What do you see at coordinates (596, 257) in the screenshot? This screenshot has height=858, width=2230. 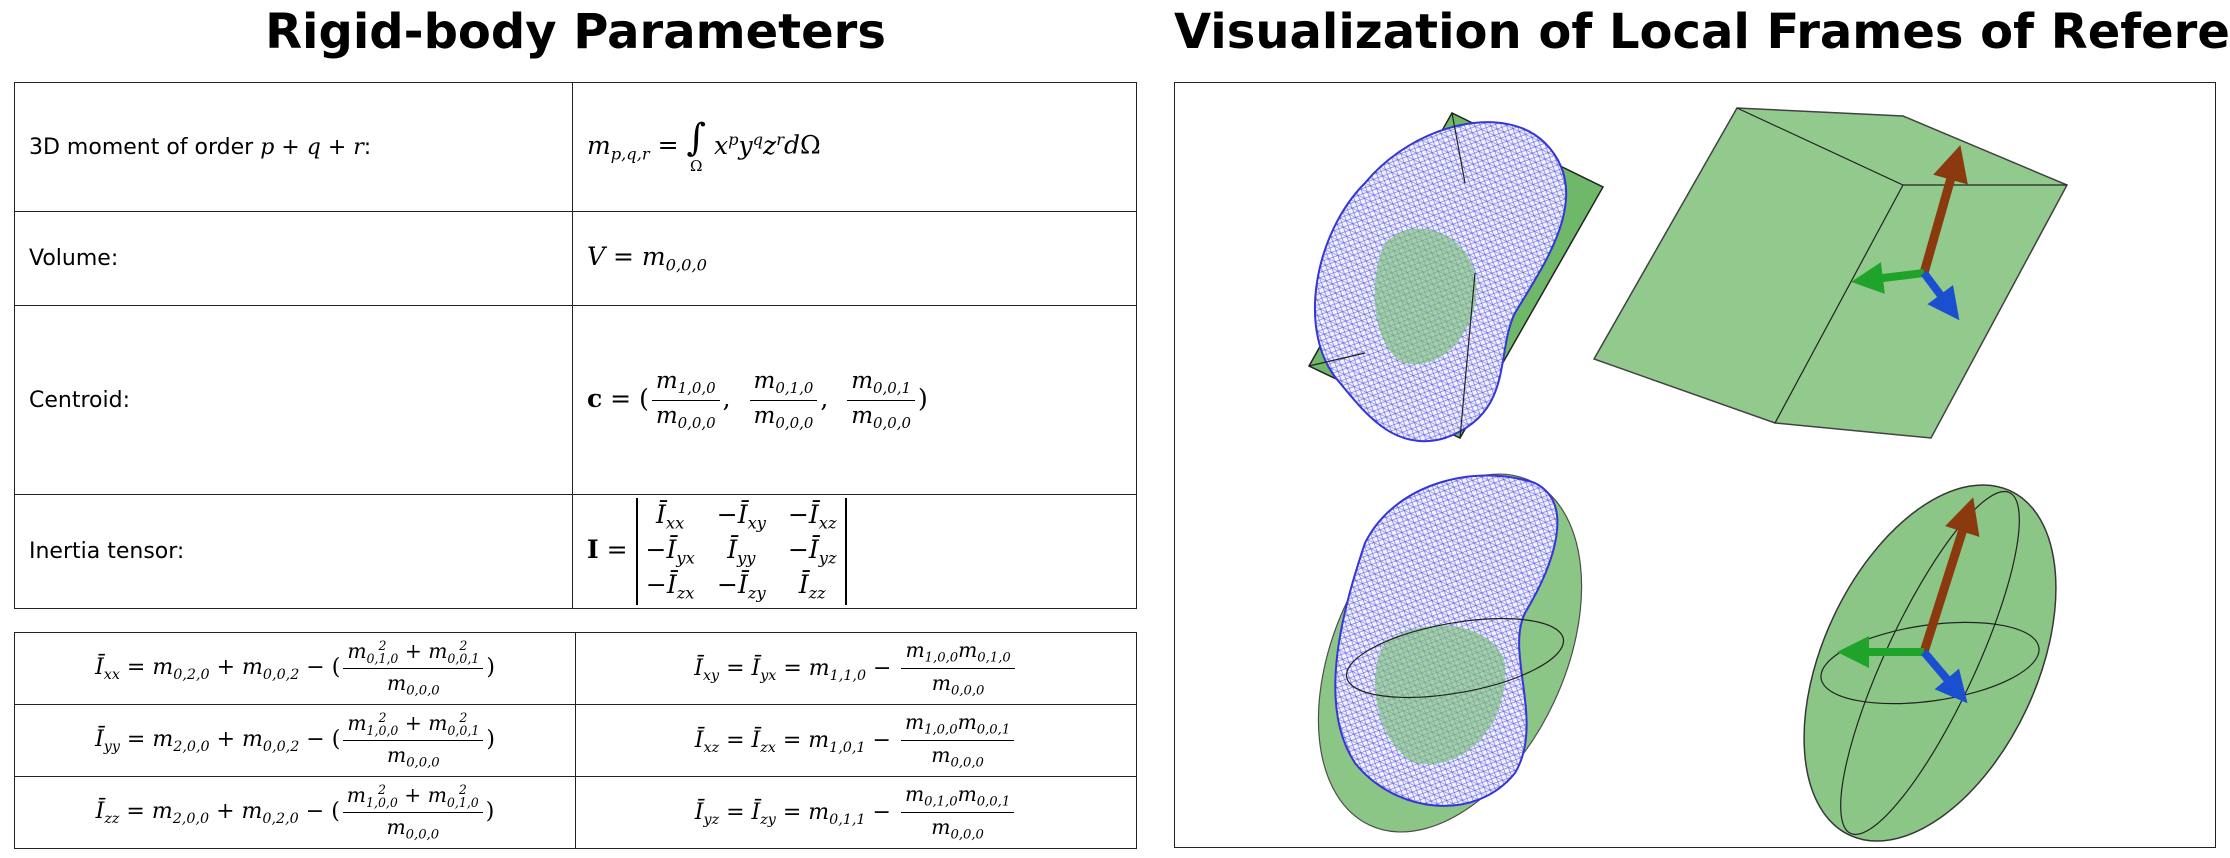 I see `symbol-base: V` at bounding box center [596, 257].